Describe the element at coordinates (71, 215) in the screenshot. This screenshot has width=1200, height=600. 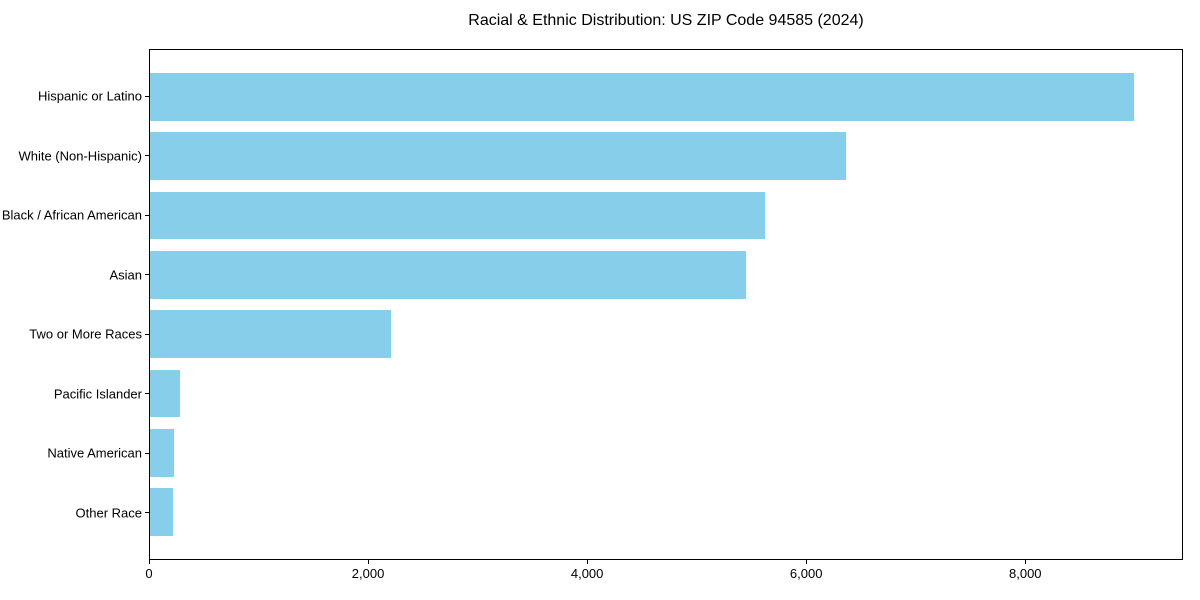
I see `y-axis-label: Black / African American` at that location.